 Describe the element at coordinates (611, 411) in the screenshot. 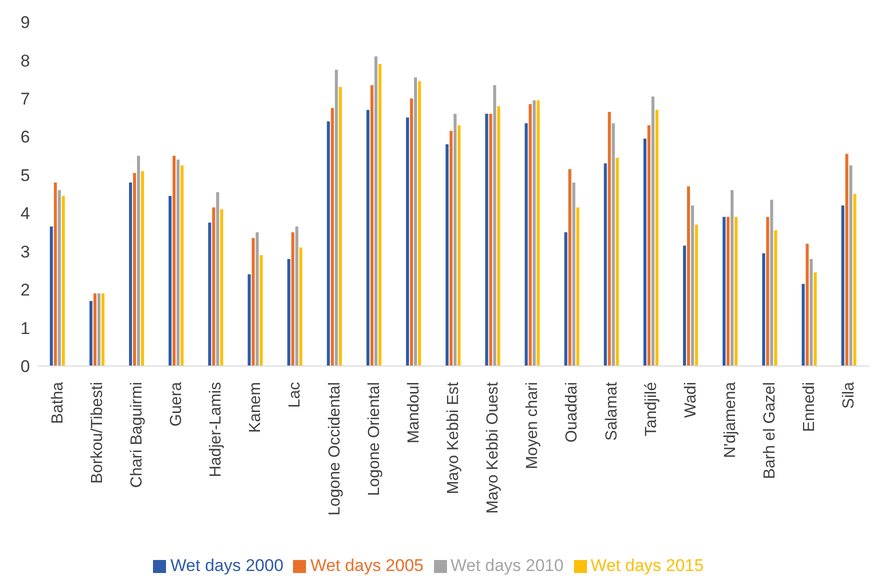

I see `x-tick-label: Salamat` at that location.